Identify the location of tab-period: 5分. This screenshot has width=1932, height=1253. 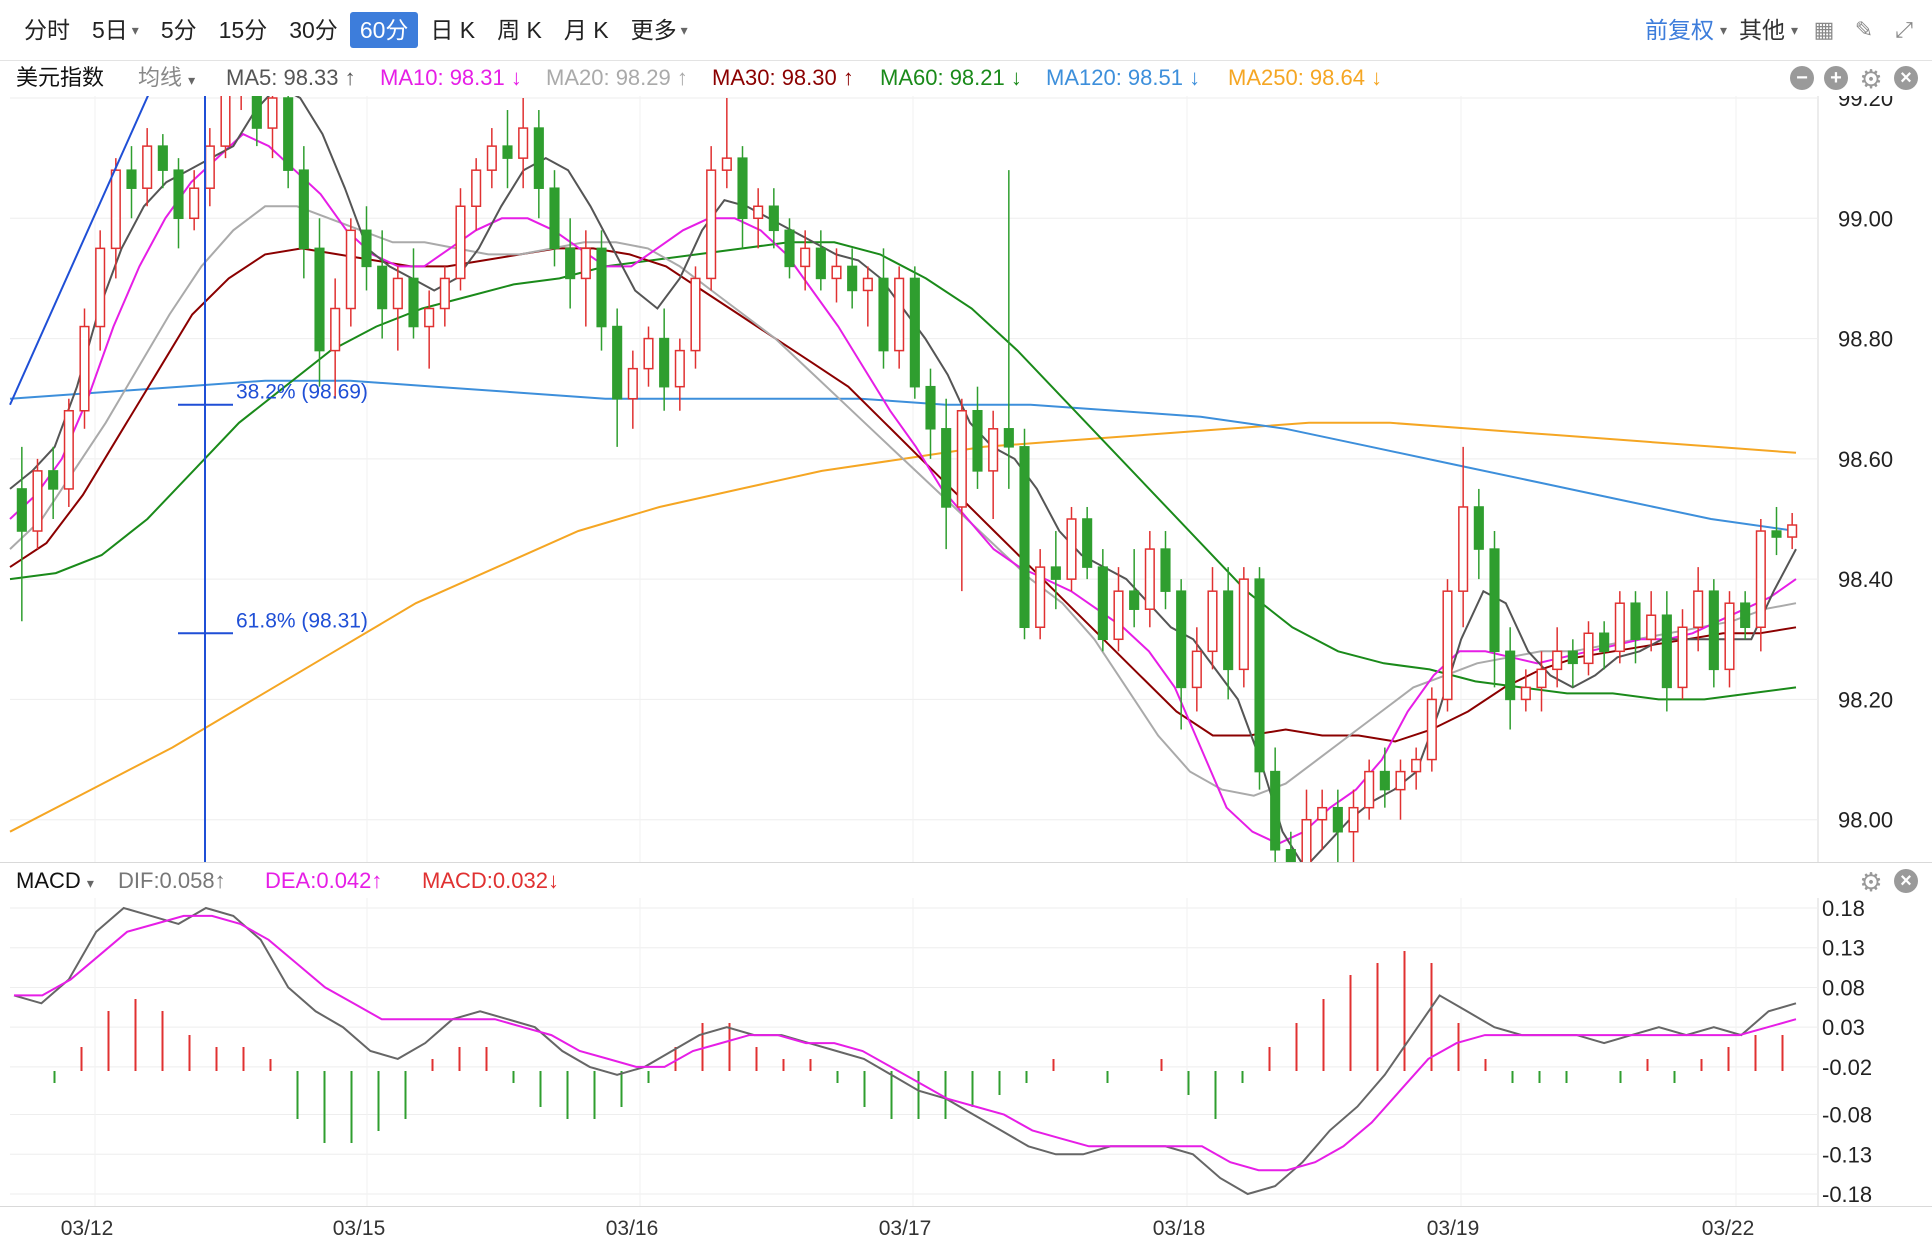
(179, 30).